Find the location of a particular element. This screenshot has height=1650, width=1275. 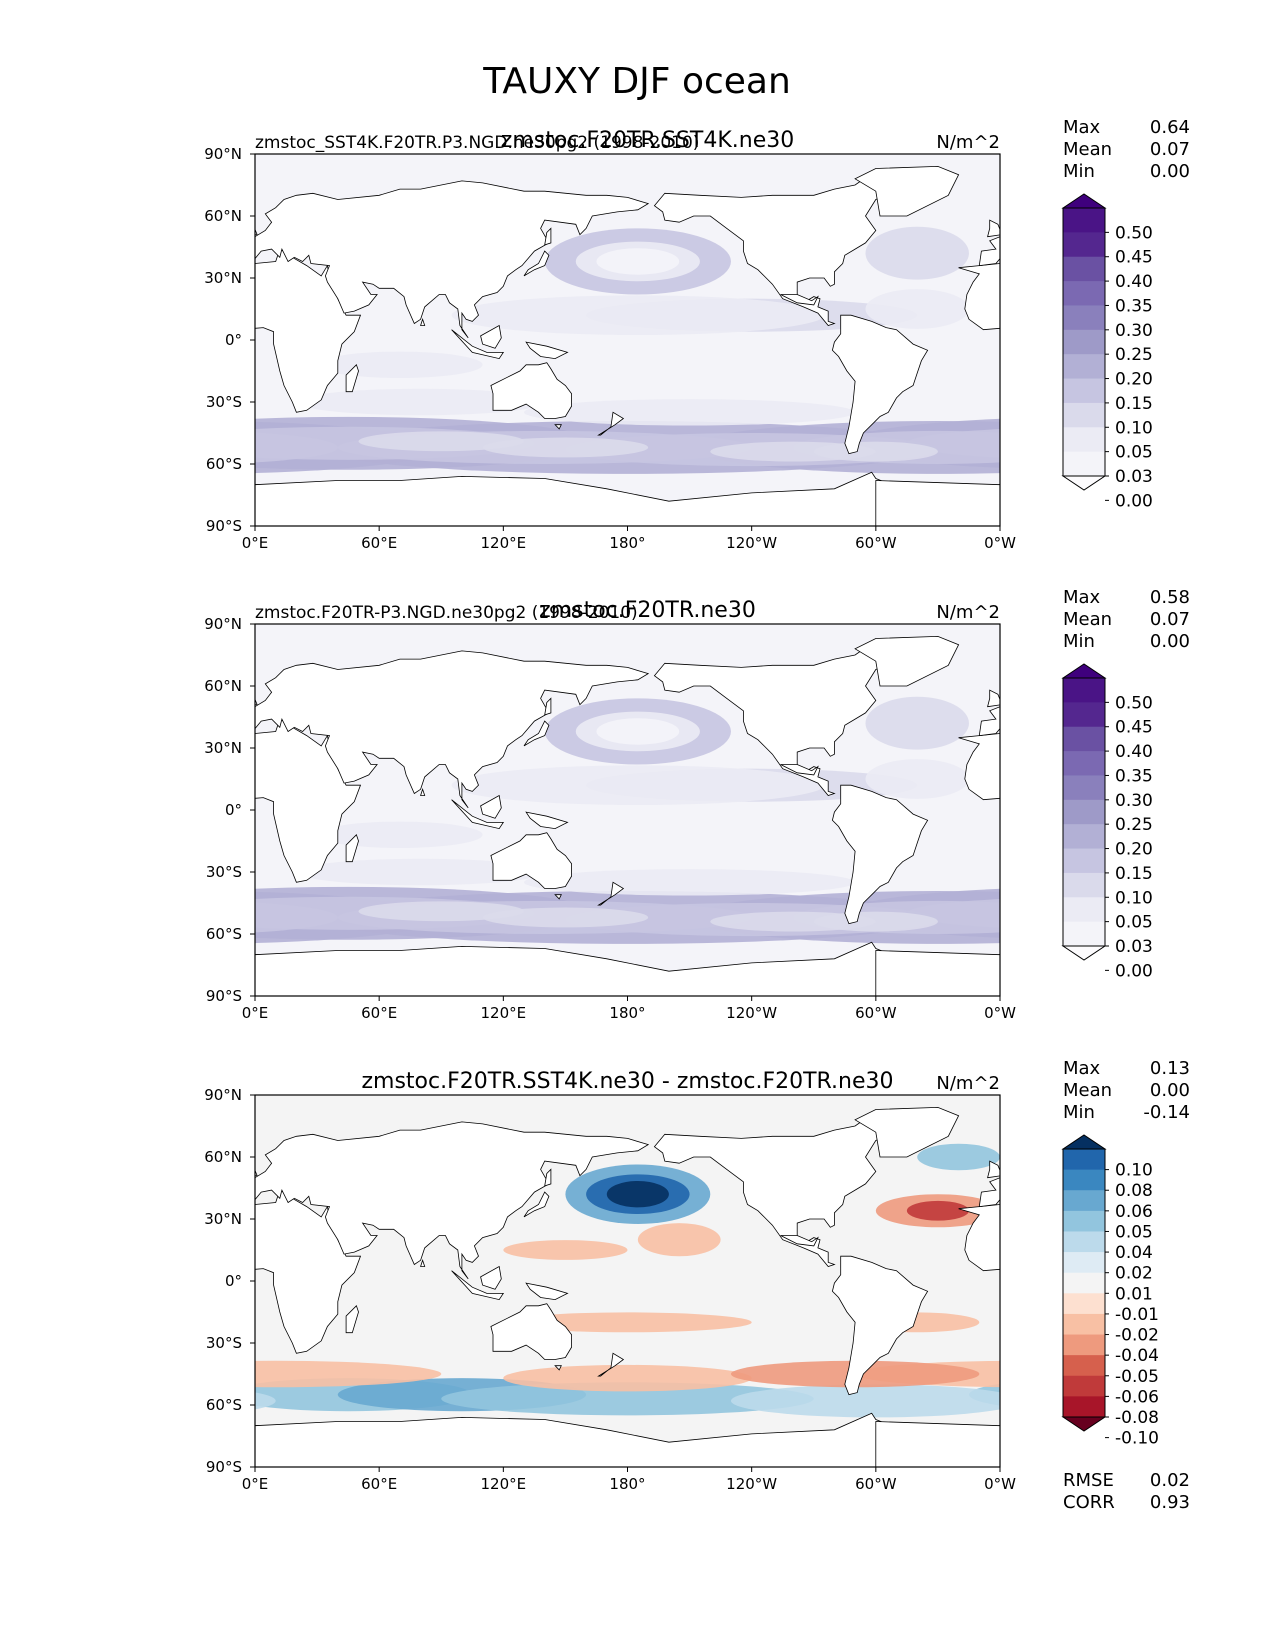

stat-label: Mean is located at coordinates (1087, 619).